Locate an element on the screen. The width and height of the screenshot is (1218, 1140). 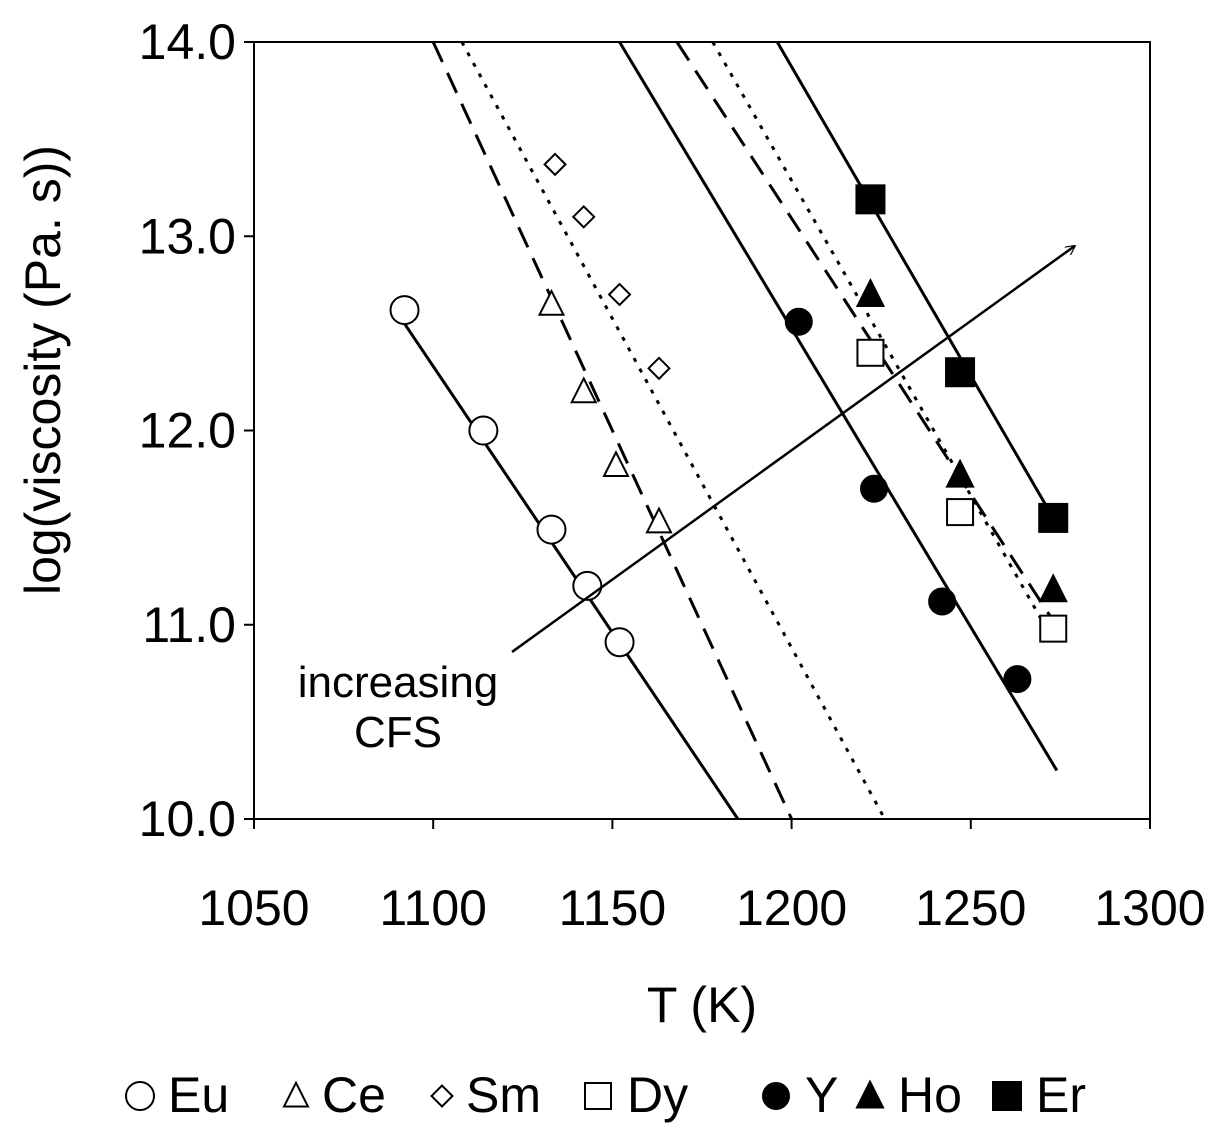
legend-label-ce: Ce is located at coordinates (354, 1095).